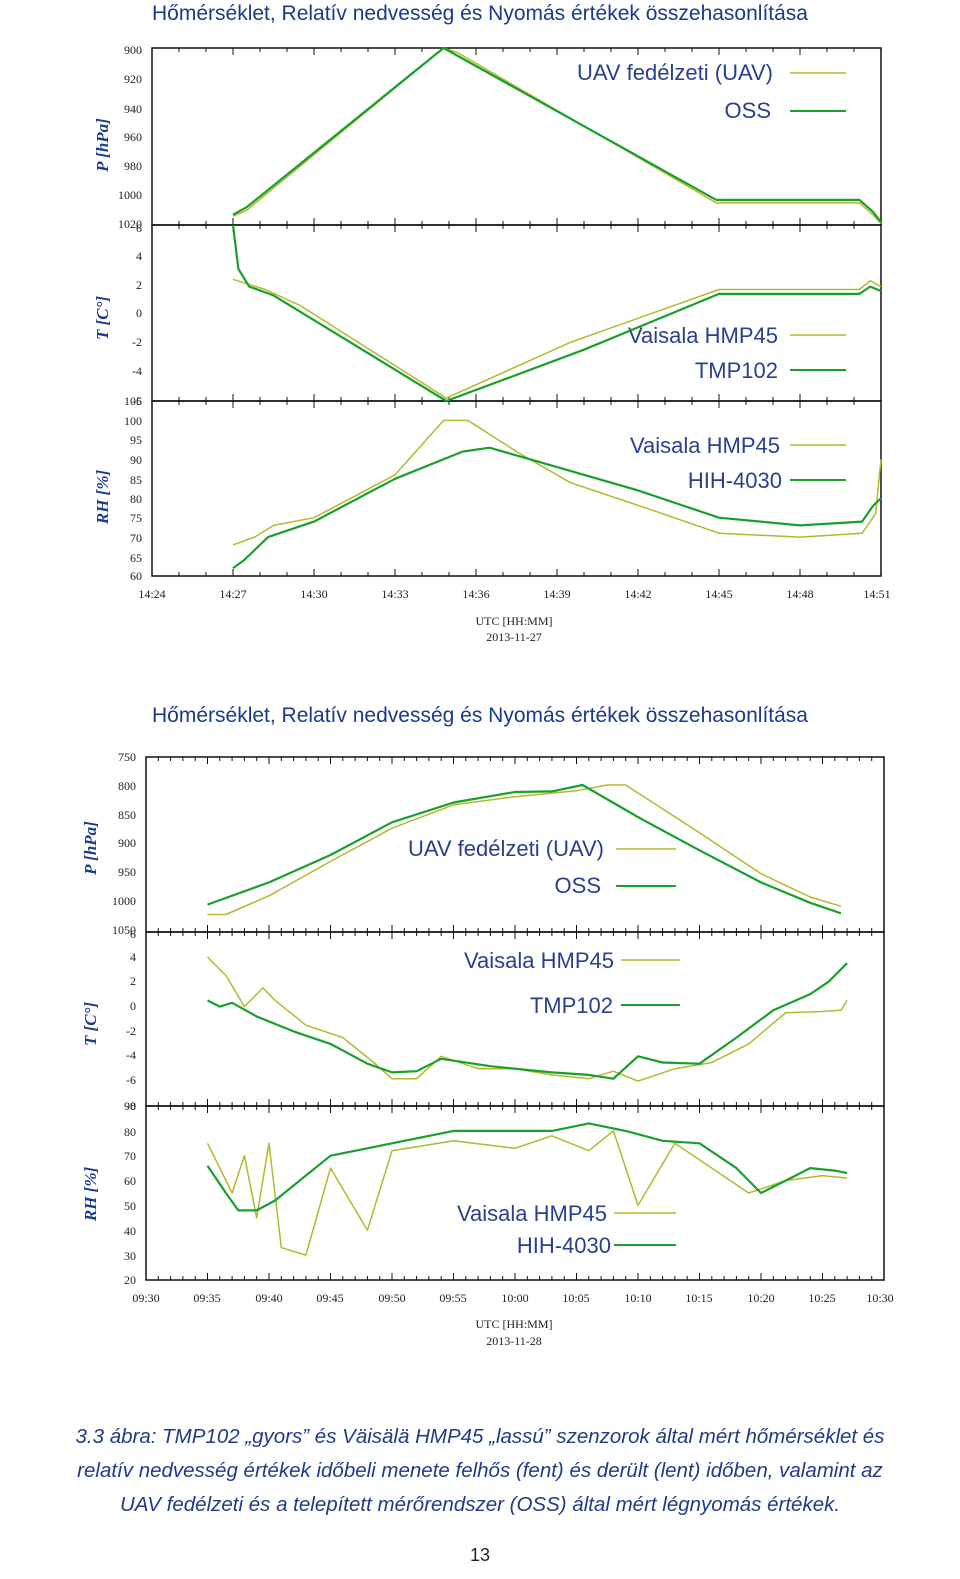  I want to click on series-line-tmp102, so click(527, 1021).